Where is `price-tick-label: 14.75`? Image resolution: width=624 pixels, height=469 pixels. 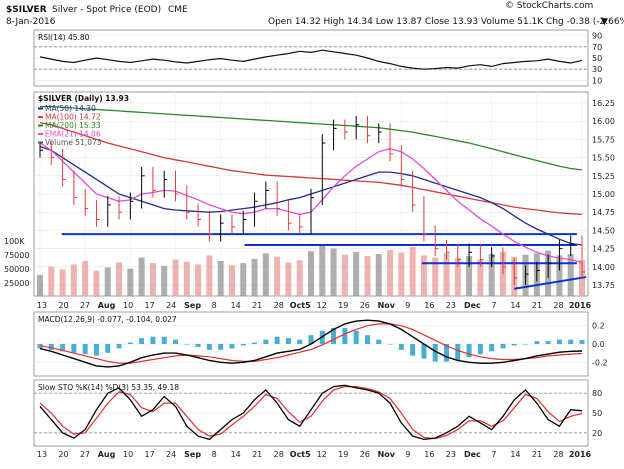 price-tick-label: 14.75 is located at coordinates (603, 212).